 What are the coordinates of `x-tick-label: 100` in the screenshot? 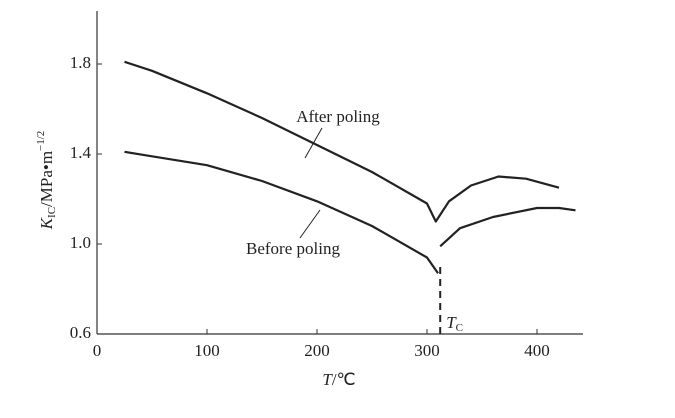 It's located at (207, 350).